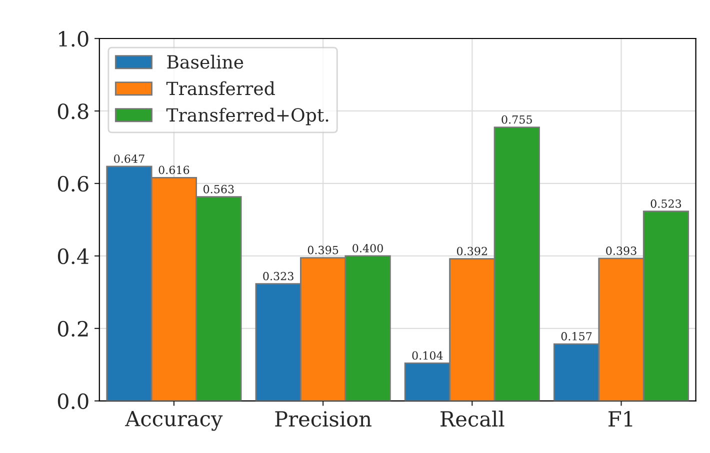 This screenshot has width=710, height=453. Describe the element at coordinates (73, 256) in the screenshot. I see `y-tick-label: 0.4` at that location.